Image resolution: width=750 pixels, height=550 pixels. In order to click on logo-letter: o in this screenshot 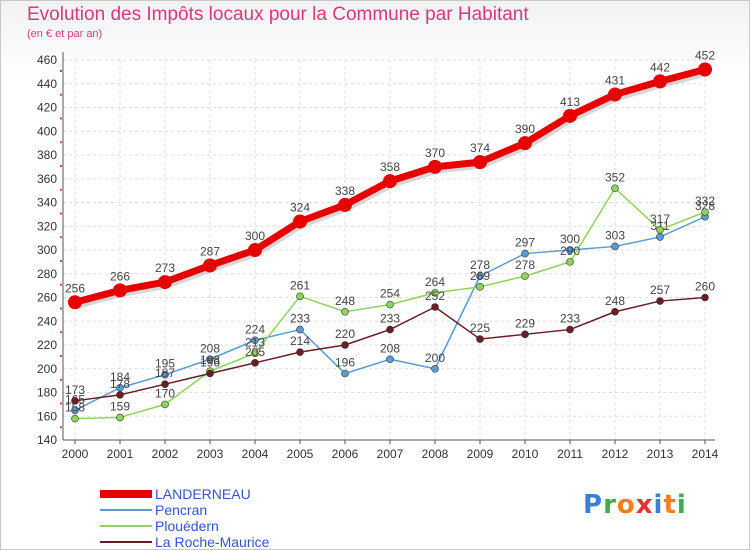, I will do `click(626, 505)`.